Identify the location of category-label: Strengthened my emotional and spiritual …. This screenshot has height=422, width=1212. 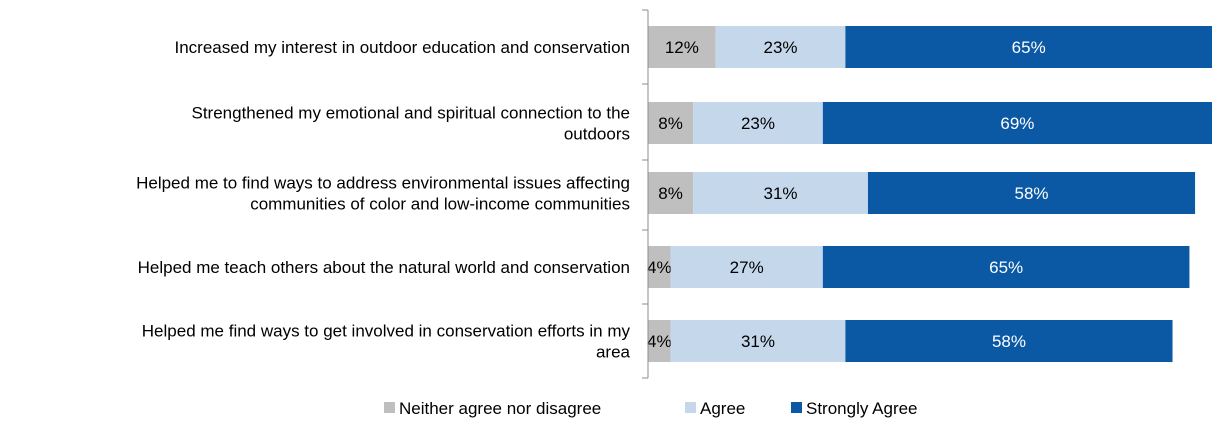
(411, 113).